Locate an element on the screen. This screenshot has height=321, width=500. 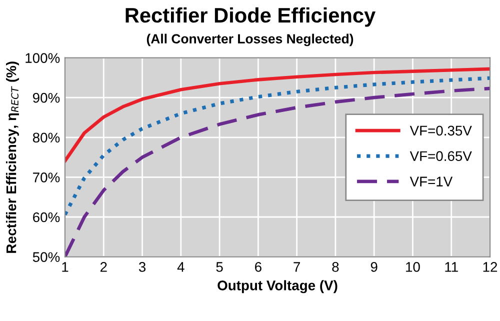
x-tick-label: 3 is located at coordinates (142, 267).